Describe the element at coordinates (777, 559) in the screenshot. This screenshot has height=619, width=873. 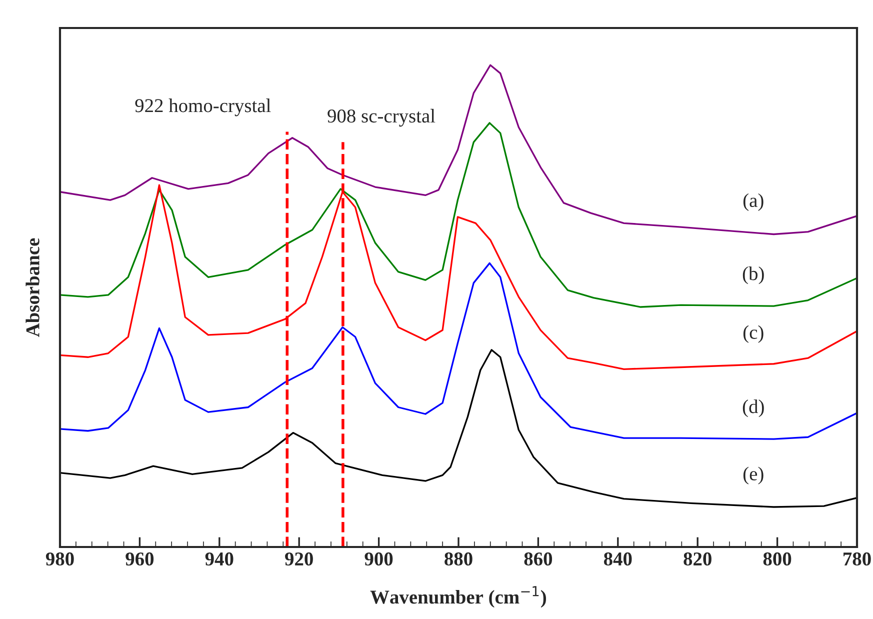
I see `x-tick-label: 800` at that location.